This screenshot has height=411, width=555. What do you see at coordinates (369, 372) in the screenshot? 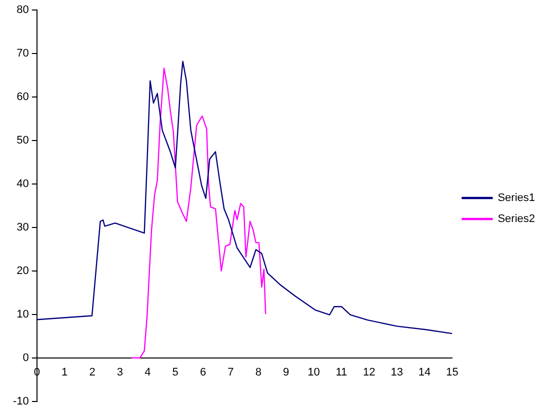
I see `x-tick-label: 12` at bounding box center [369, 372].